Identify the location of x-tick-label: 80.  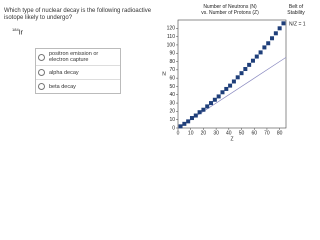
(280, 133).